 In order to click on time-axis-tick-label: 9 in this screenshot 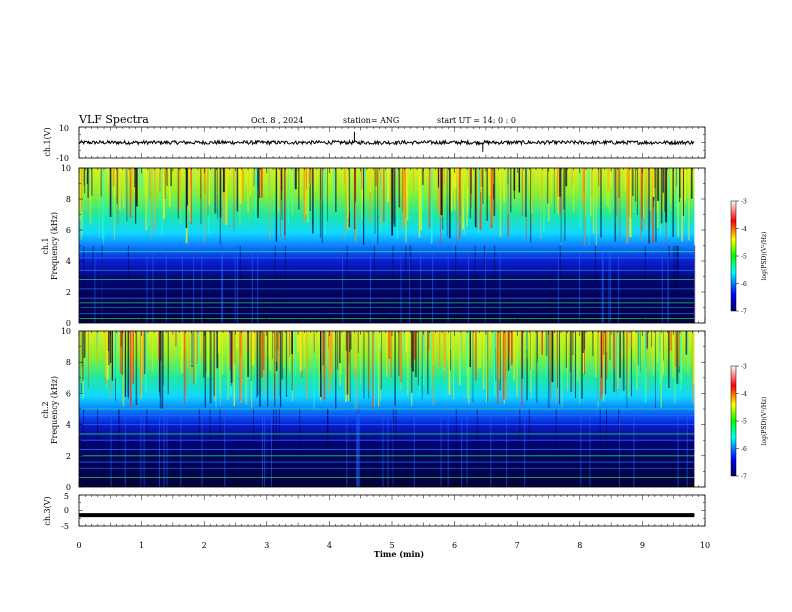, I will do `click(642, 545)`.